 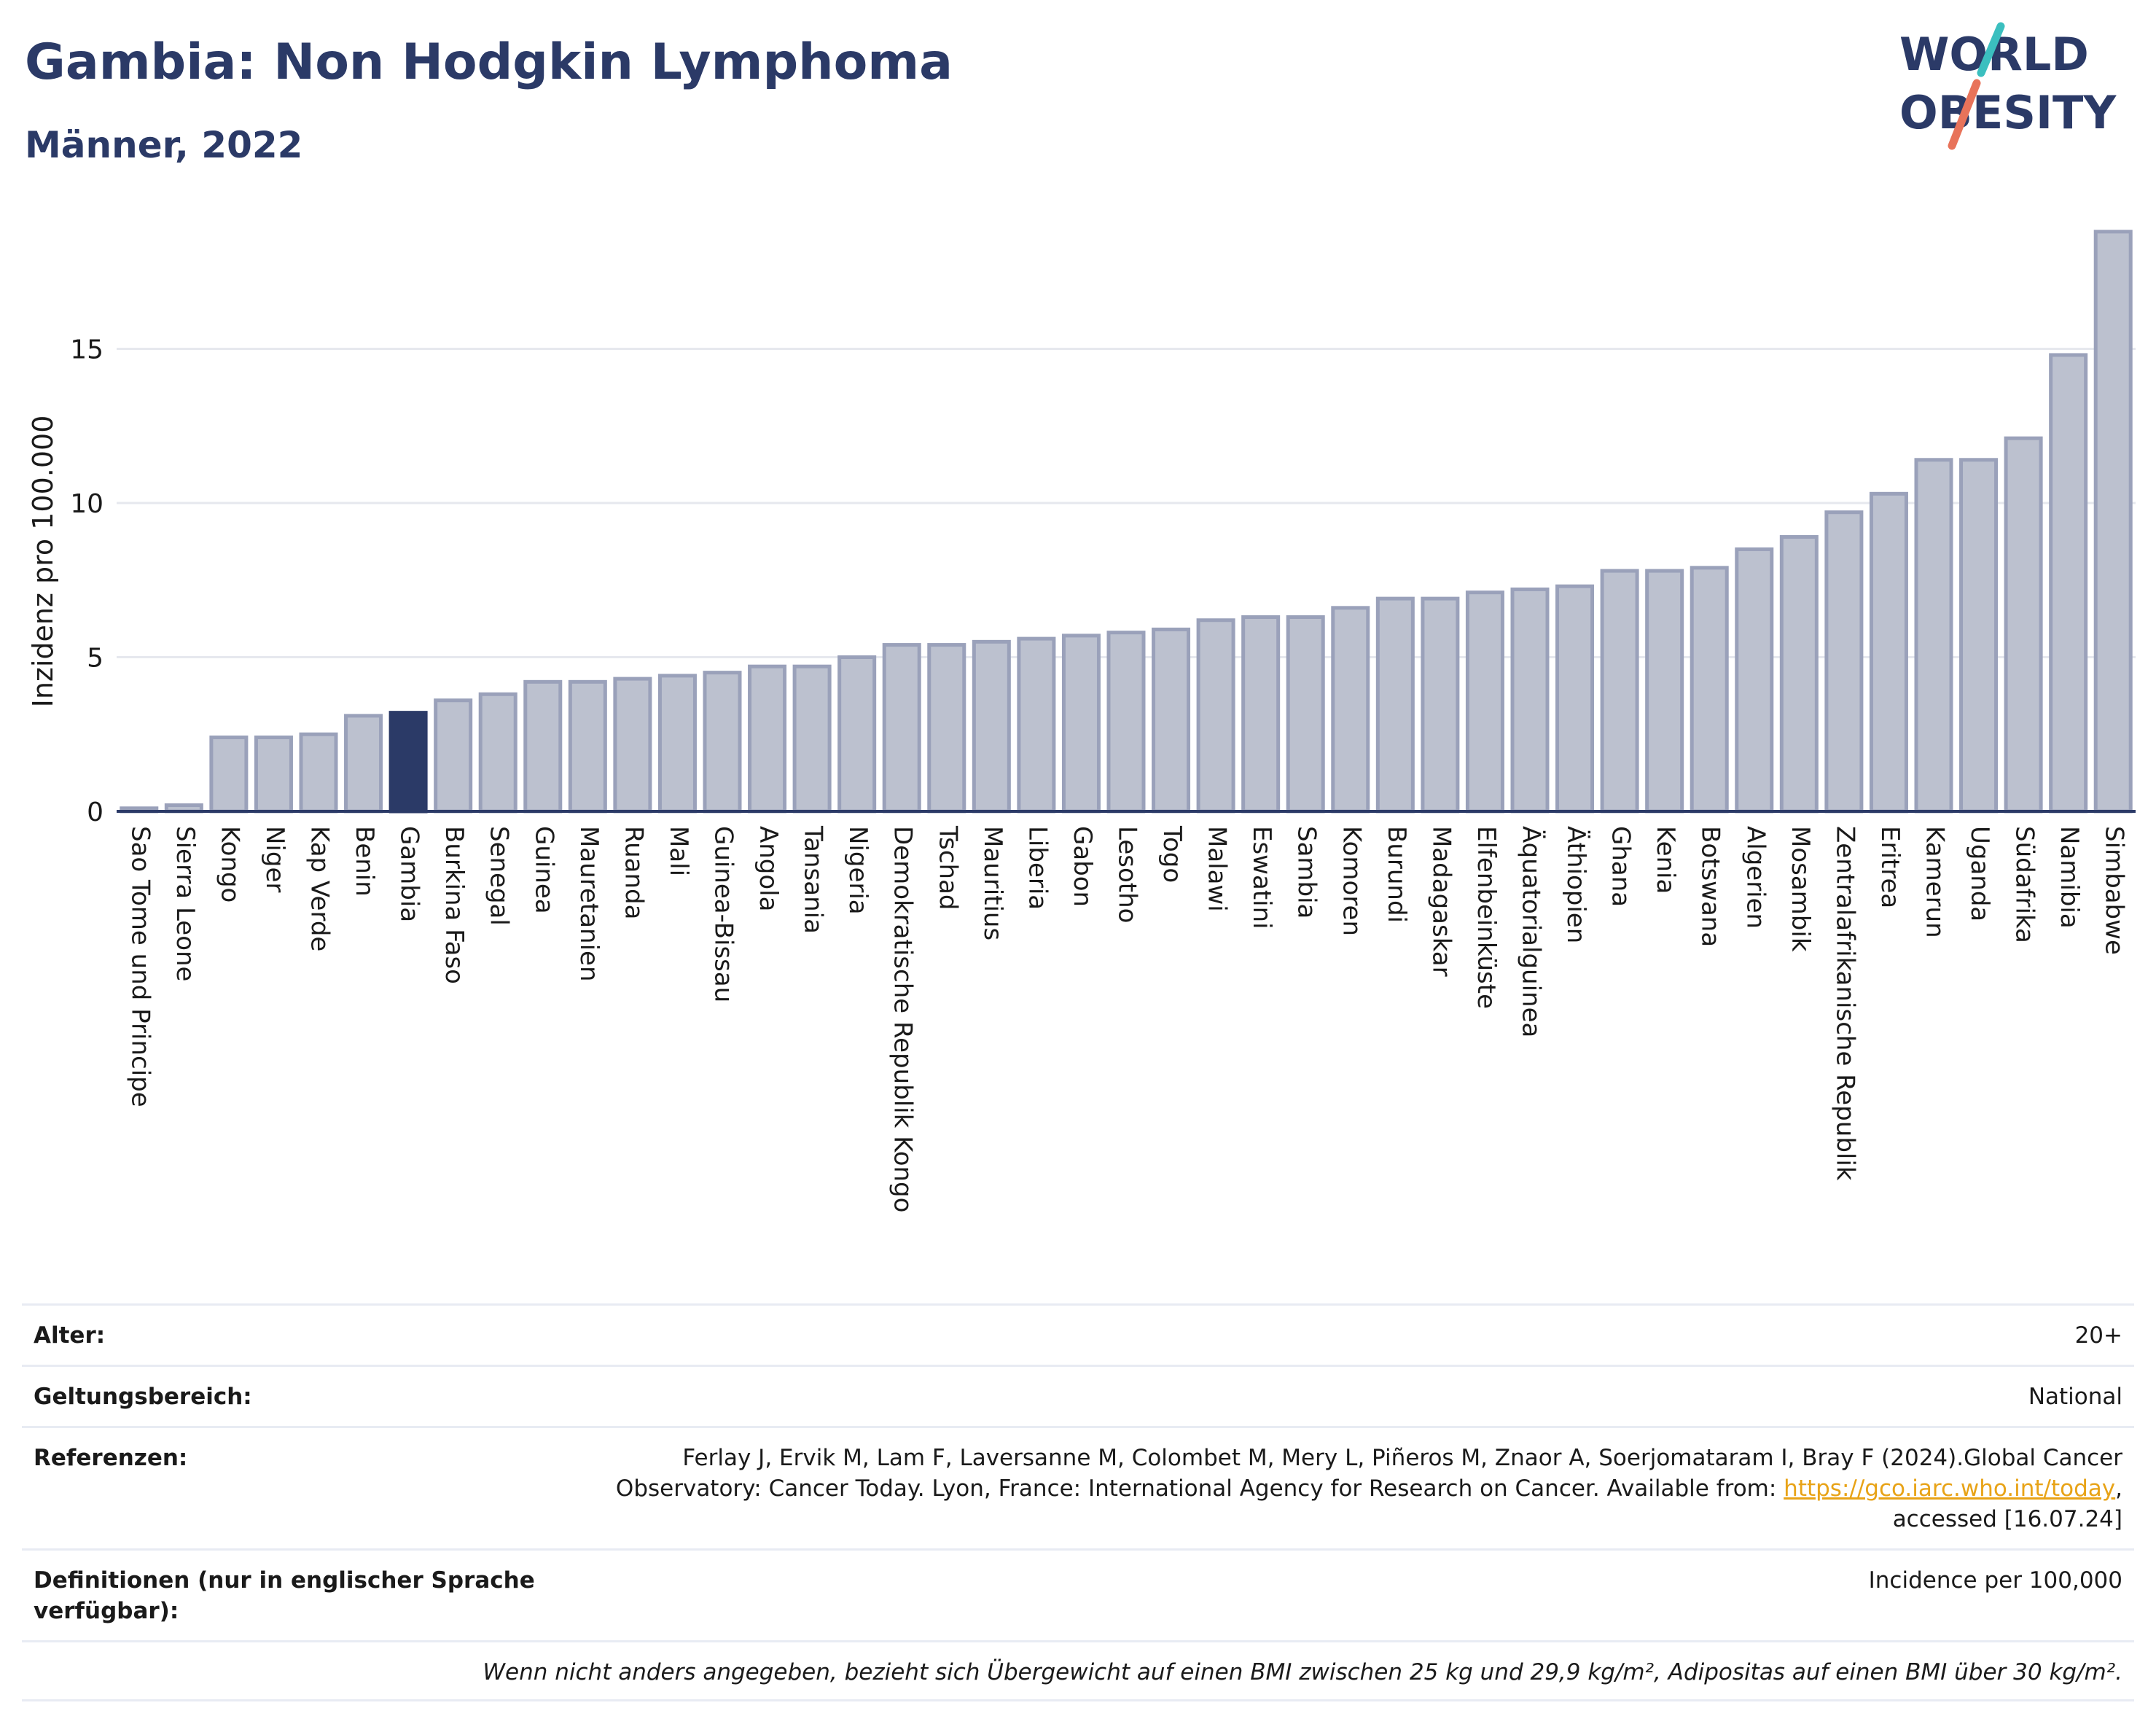 I want to click on x-tick-label: Mauritius, so click(x=993, y=883).